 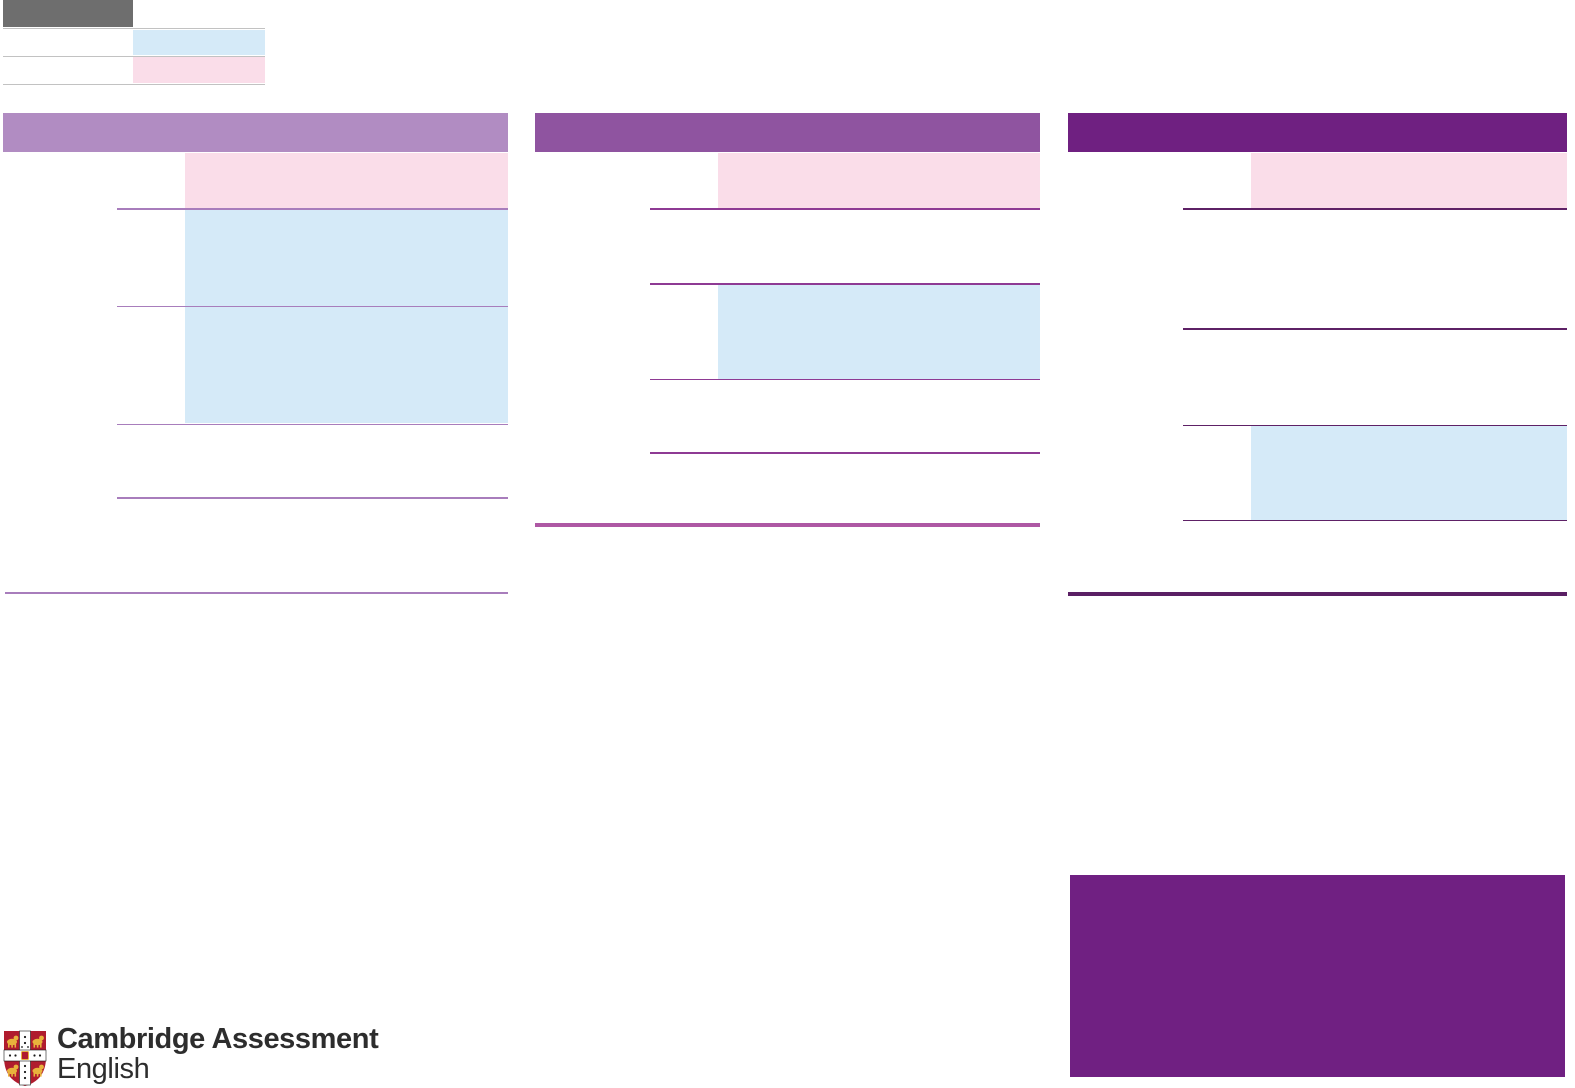 I want to click on shield-ermine-dots, so click(x=25, y=1057).